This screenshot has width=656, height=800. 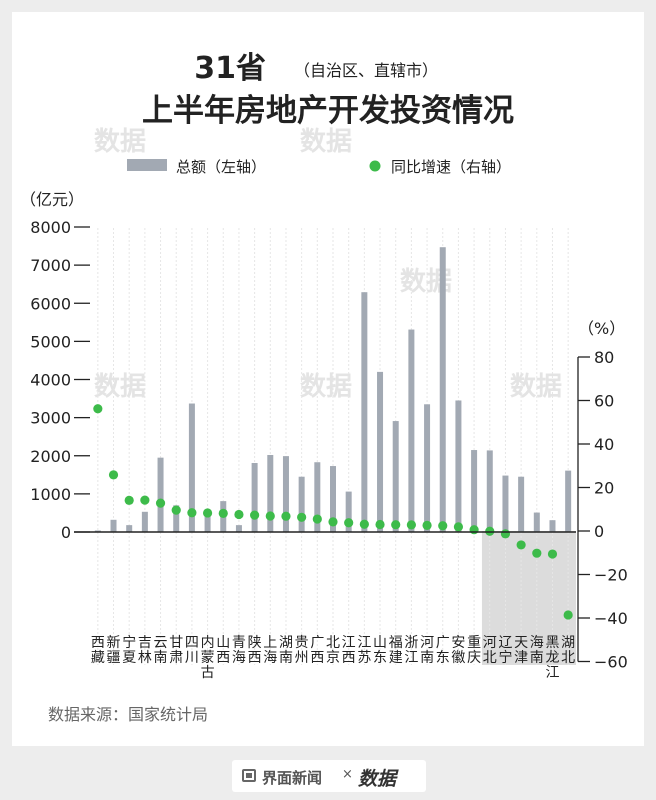 What do you see at coordinates (521, 545) in the screenshot?
I see `dot-天津` at bounding box center [521, 545].